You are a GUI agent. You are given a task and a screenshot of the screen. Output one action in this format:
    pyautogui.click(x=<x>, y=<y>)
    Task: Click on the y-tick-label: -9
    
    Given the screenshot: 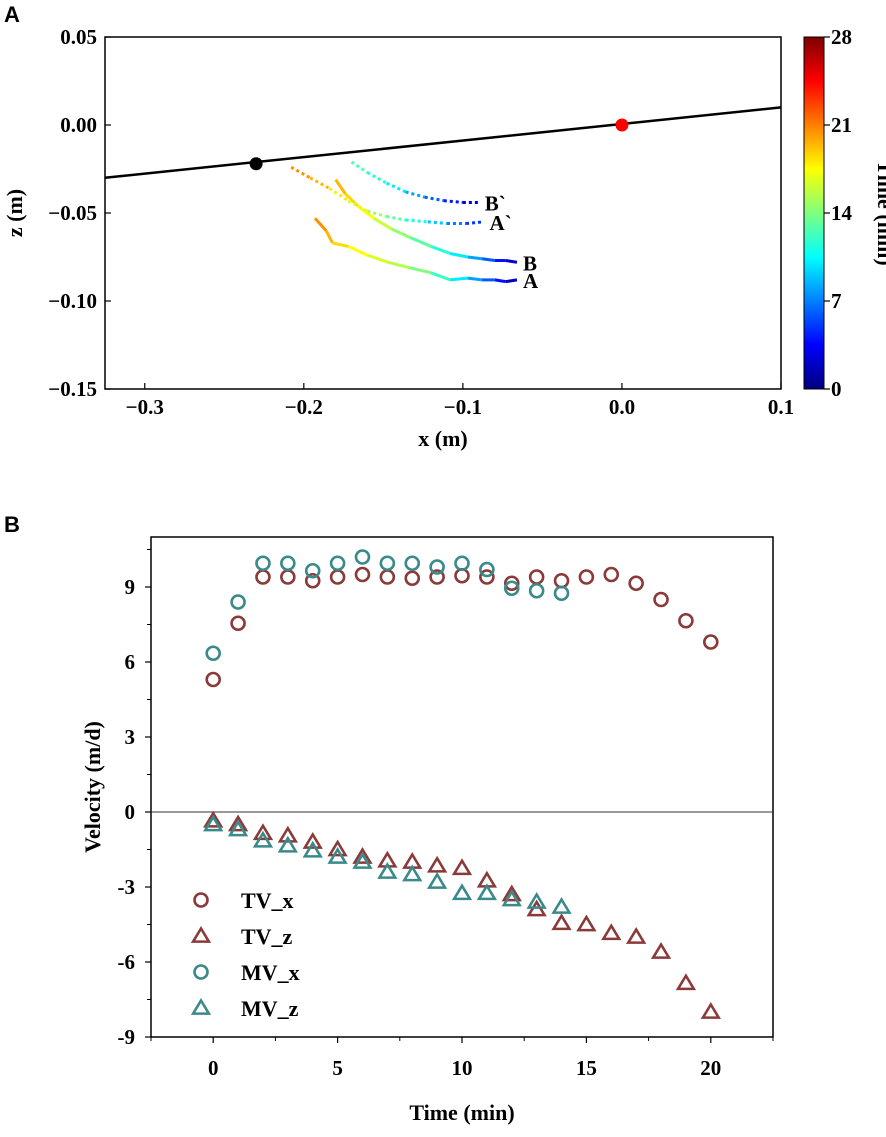 What is the action you would take?
    pyautogui.click(x=127, y=1037)
    